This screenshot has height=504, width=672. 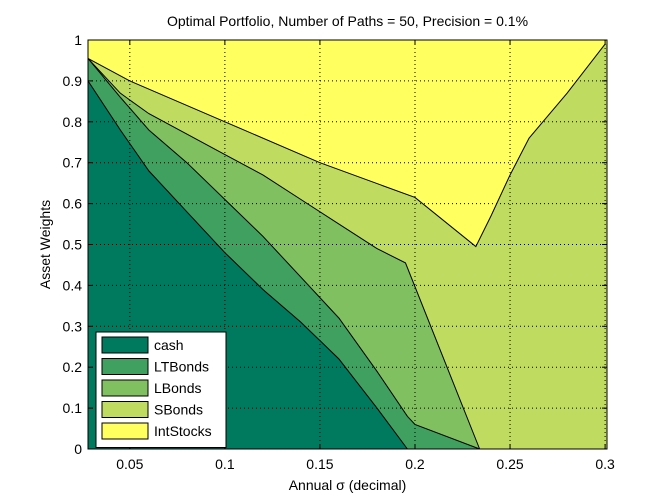 What do you see at coordinates (178, 410) in the screenshot?
I see `legend-label-sbonds: SBonds` at bounding box center [178, 410].